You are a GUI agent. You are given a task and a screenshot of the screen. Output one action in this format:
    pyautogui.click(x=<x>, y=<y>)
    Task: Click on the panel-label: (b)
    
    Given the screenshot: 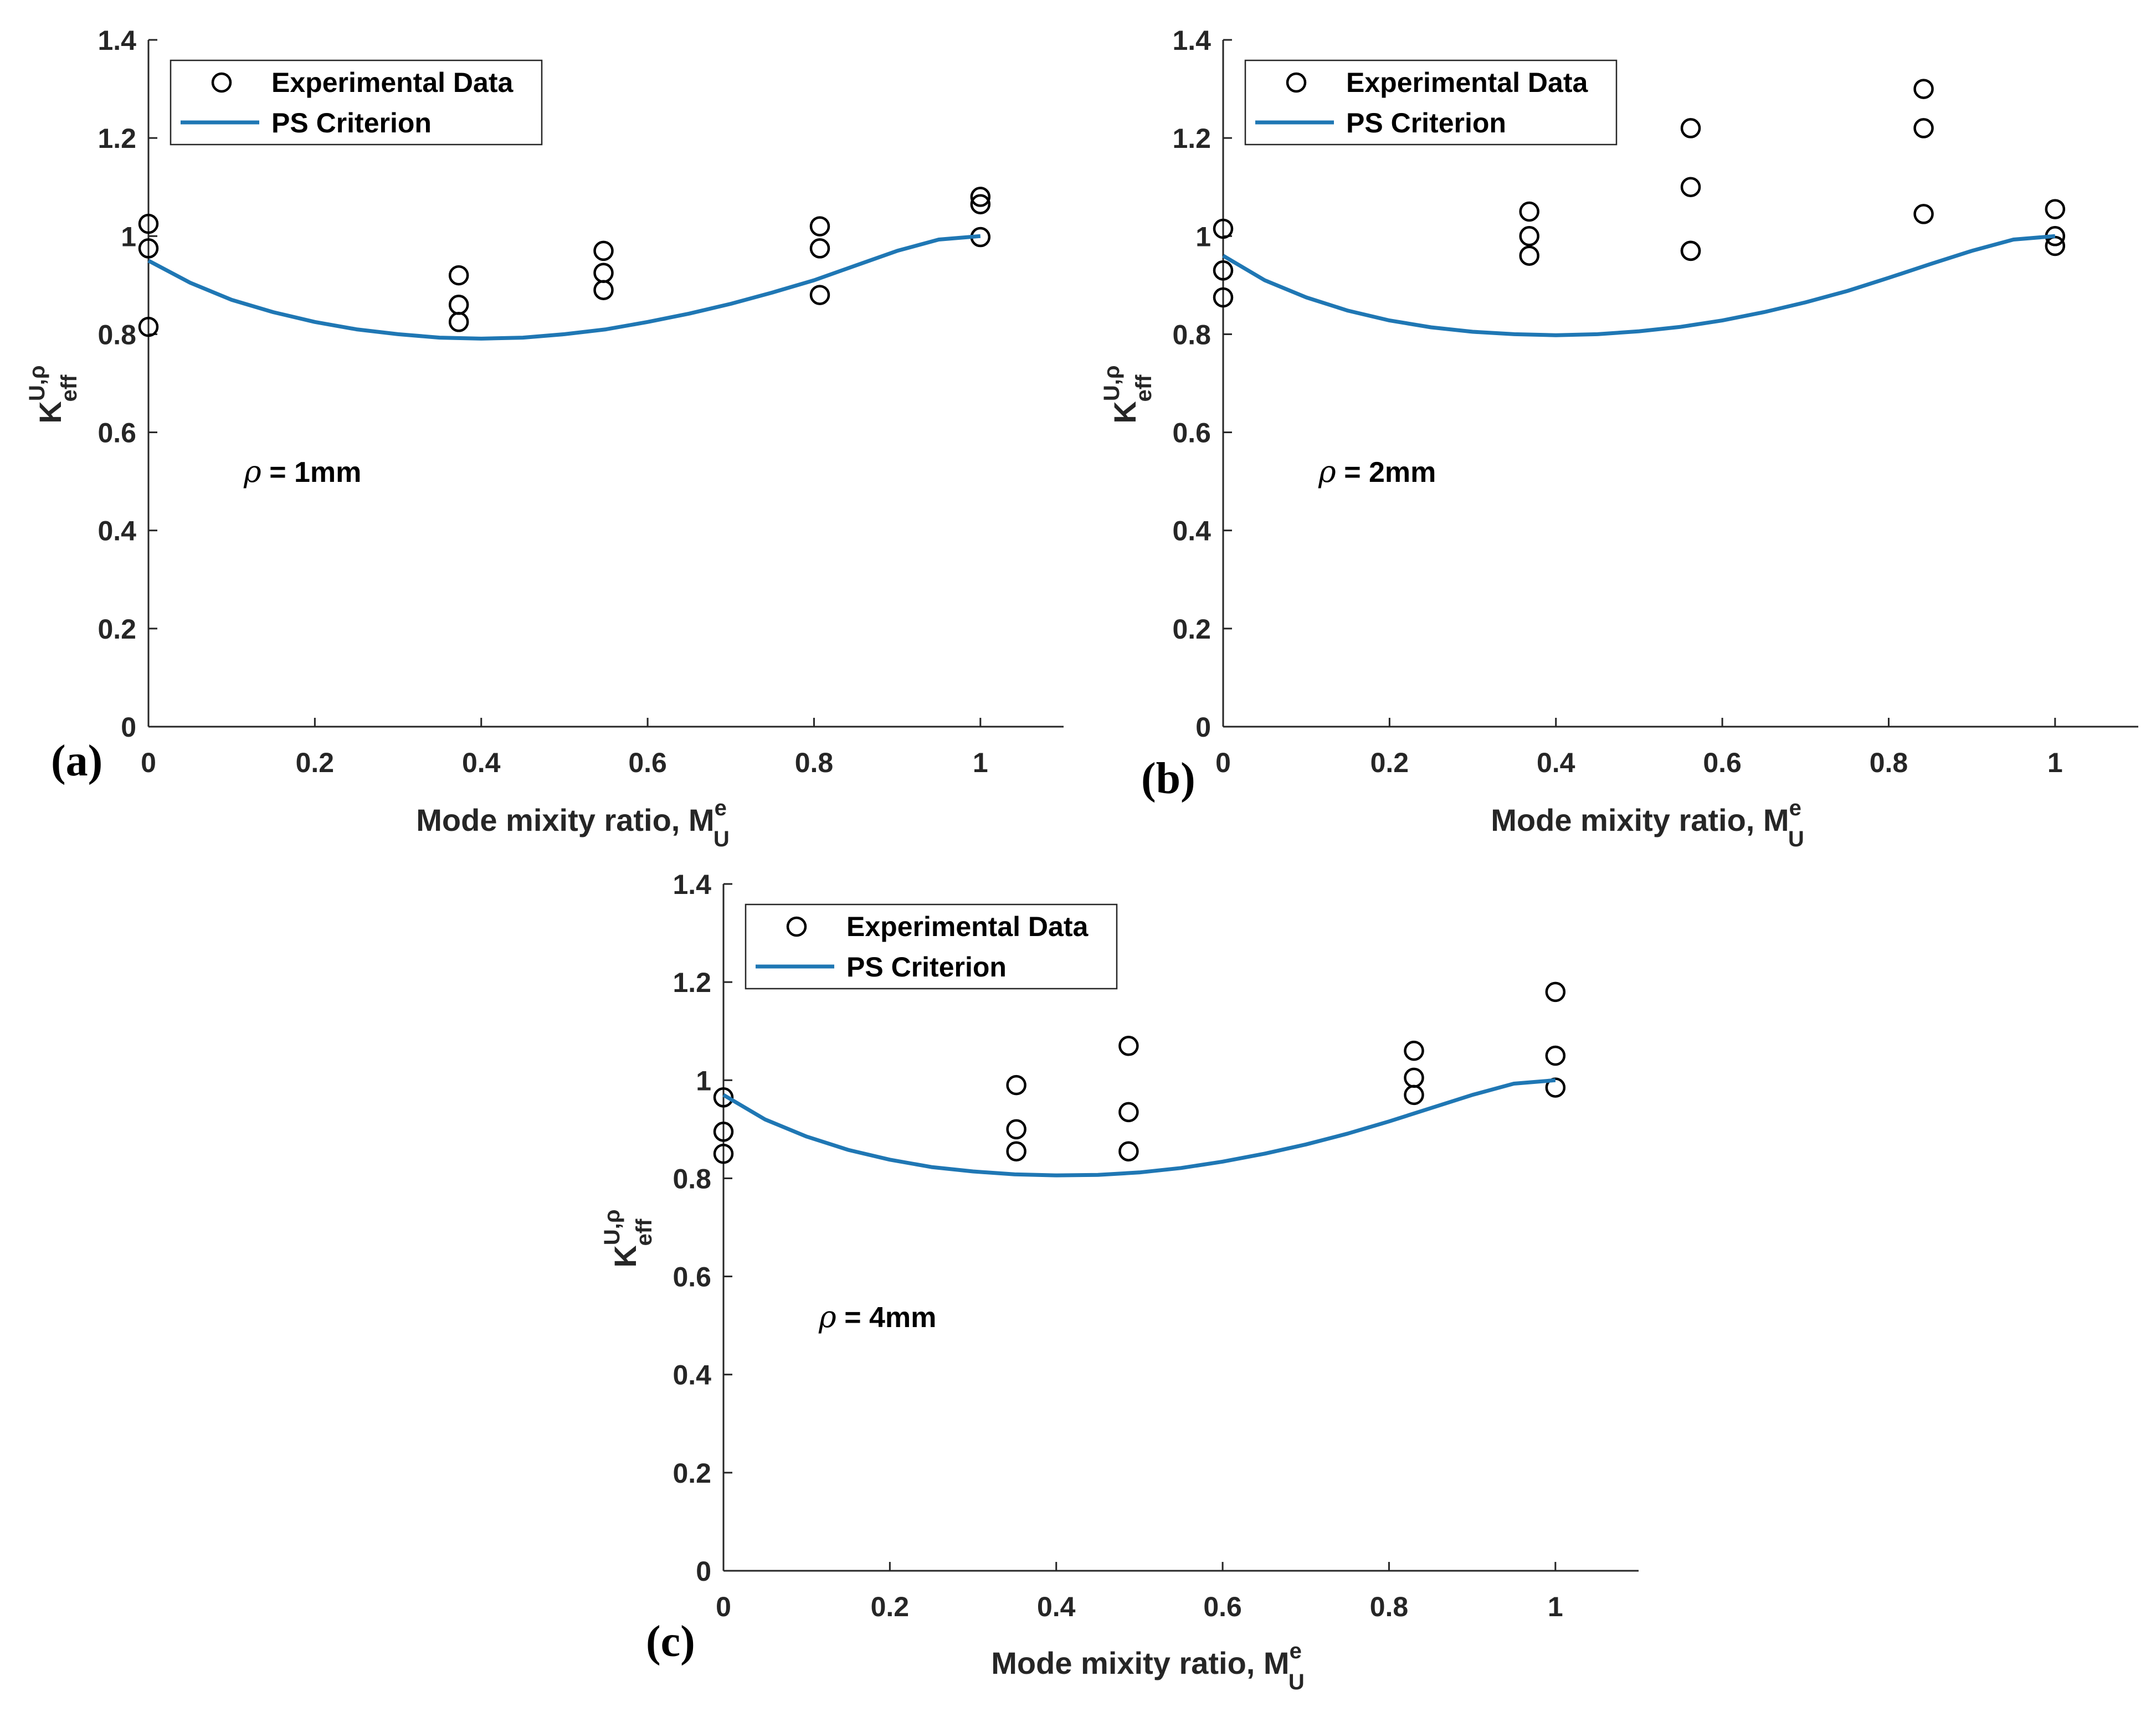 What is the action you would take?
    pyautogui.click(x=1168, y=778)
    